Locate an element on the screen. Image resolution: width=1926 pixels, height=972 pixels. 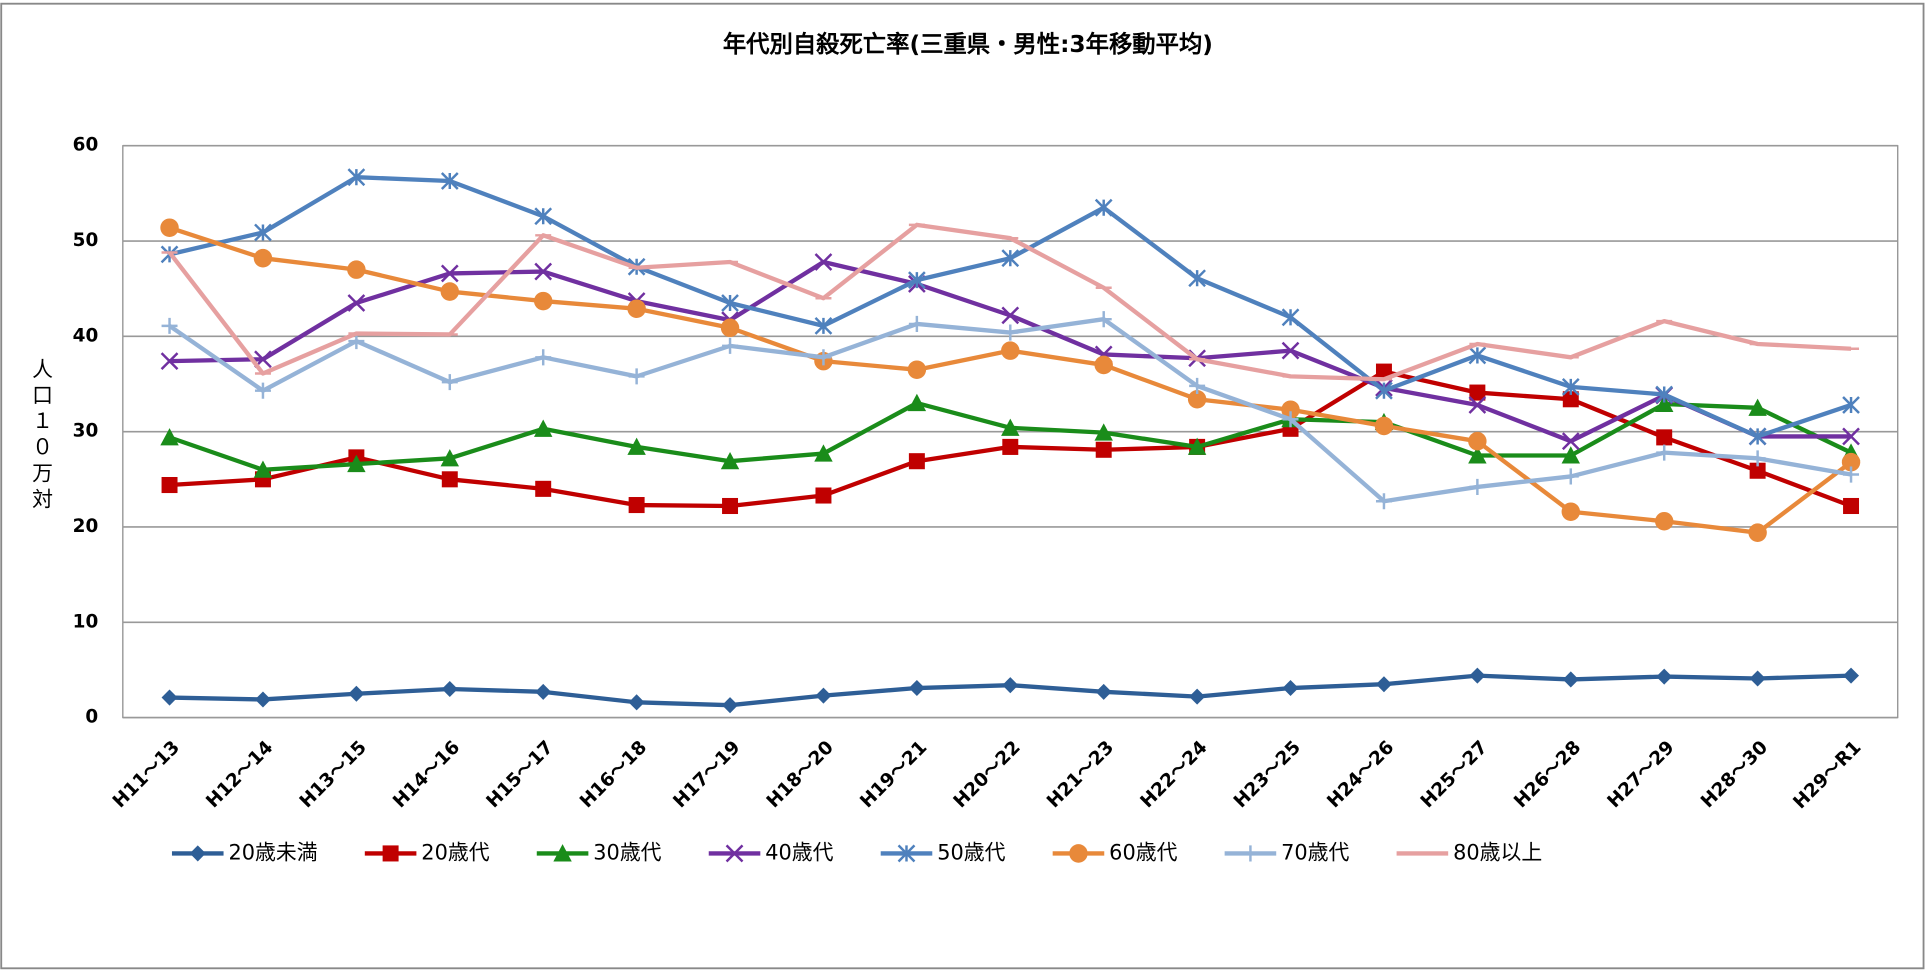
y-axis-label: 人口１０万対 is located at coordinates (42, 436).